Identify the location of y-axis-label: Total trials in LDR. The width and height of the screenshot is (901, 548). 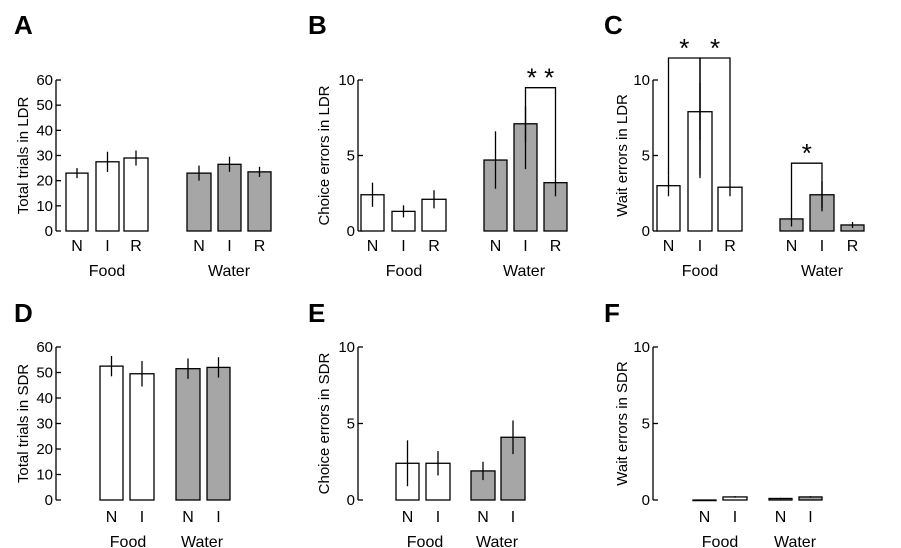
(23, 156).